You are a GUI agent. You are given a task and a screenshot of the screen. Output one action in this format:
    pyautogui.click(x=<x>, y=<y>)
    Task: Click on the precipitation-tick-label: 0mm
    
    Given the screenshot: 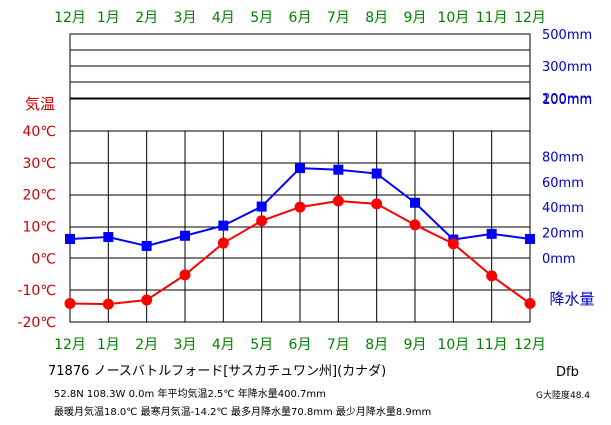 What is the action you would take?
    pyautogui.click(x=559, y=259)
    